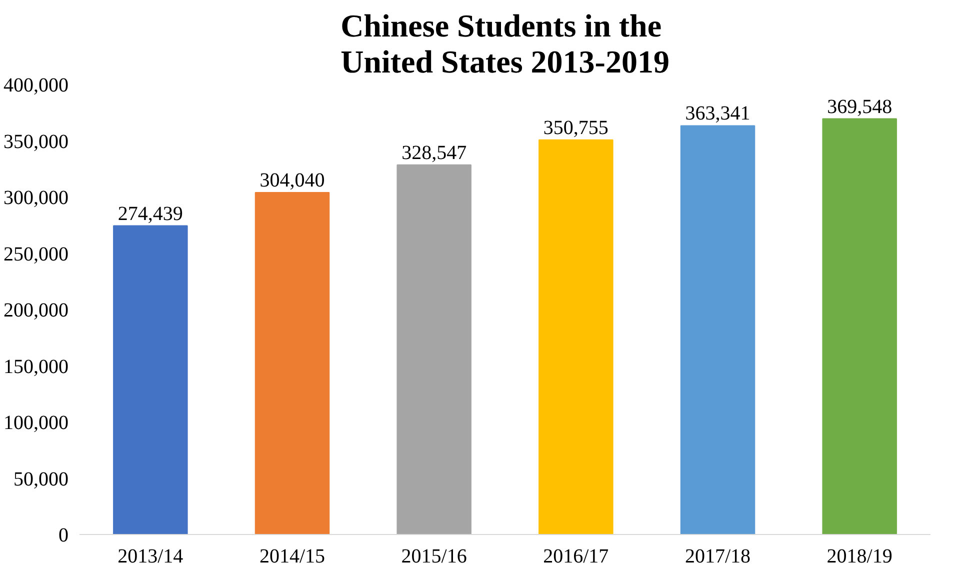 The image size is (960, 579). I want to click on y-tick-label: 100,000, so click(36, 423).